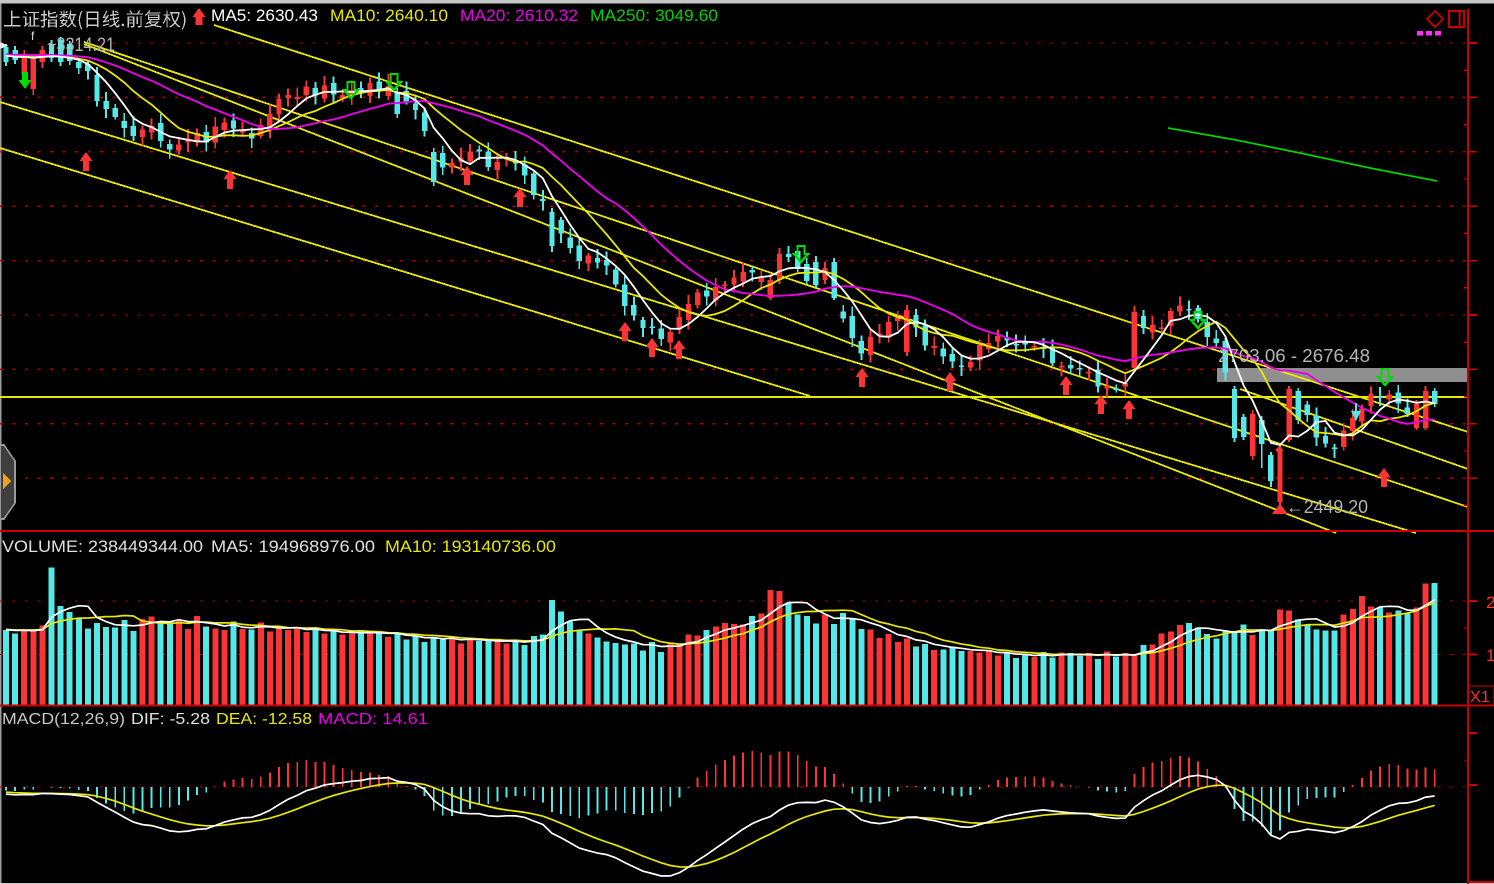 This screenshot has width=1494, height=884. I want to click on svg-text: X1, so click(1480, 697).